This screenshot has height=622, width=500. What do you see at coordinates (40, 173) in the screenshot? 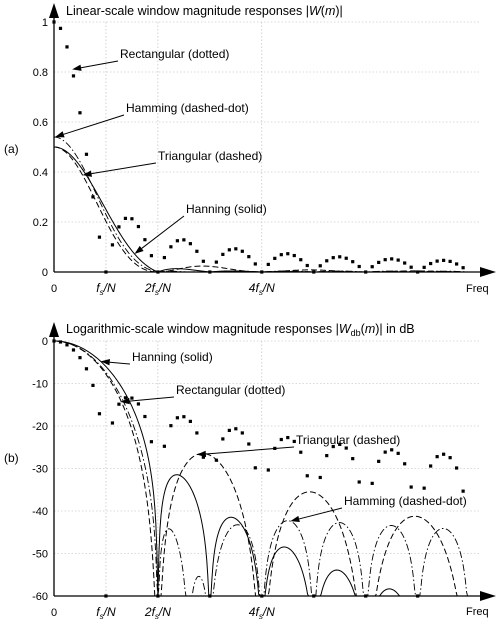
I see `y-tick-label: 0.4` at bounding box center [40, 173].